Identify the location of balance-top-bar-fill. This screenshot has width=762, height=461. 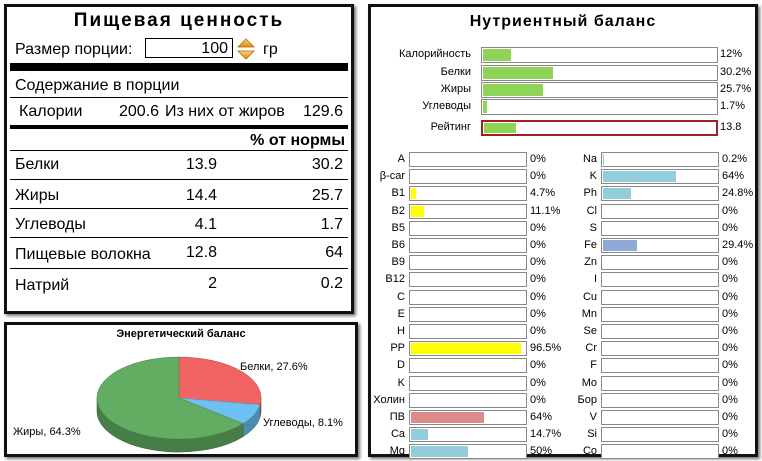
(485, 107).